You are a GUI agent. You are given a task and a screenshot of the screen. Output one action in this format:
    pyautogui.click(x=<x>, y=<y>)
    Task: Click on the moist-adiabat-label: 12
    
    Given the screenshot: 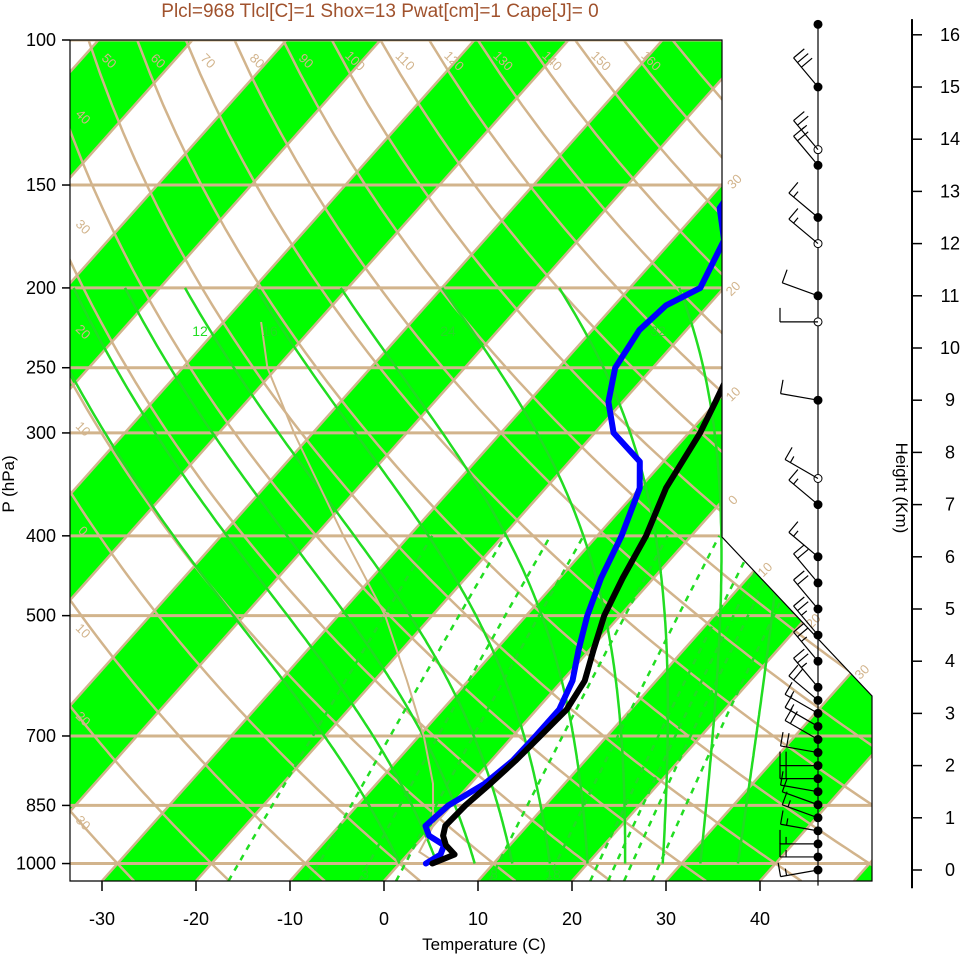 What is the action you would take?
    pyautogui.click(x=200, y=331)
    